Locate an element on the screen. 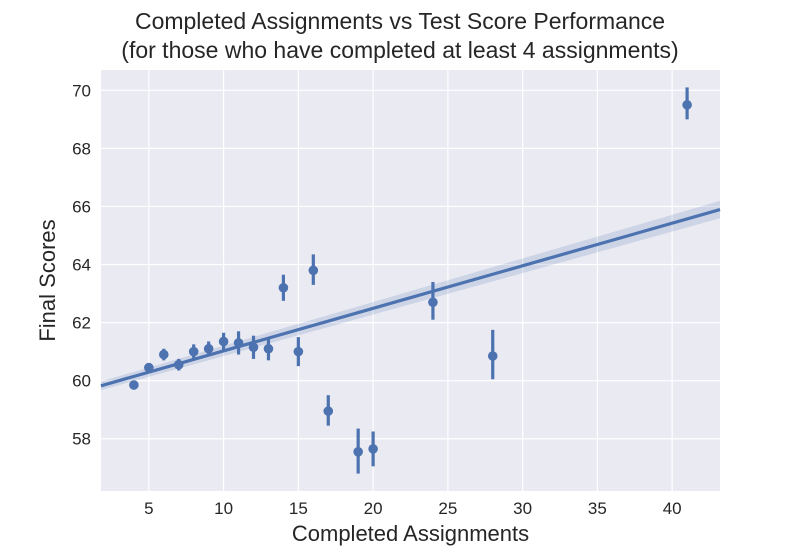 This screenshot has width=800, height=550. x-tick-label: 15 is located at coordinates (298, 508).